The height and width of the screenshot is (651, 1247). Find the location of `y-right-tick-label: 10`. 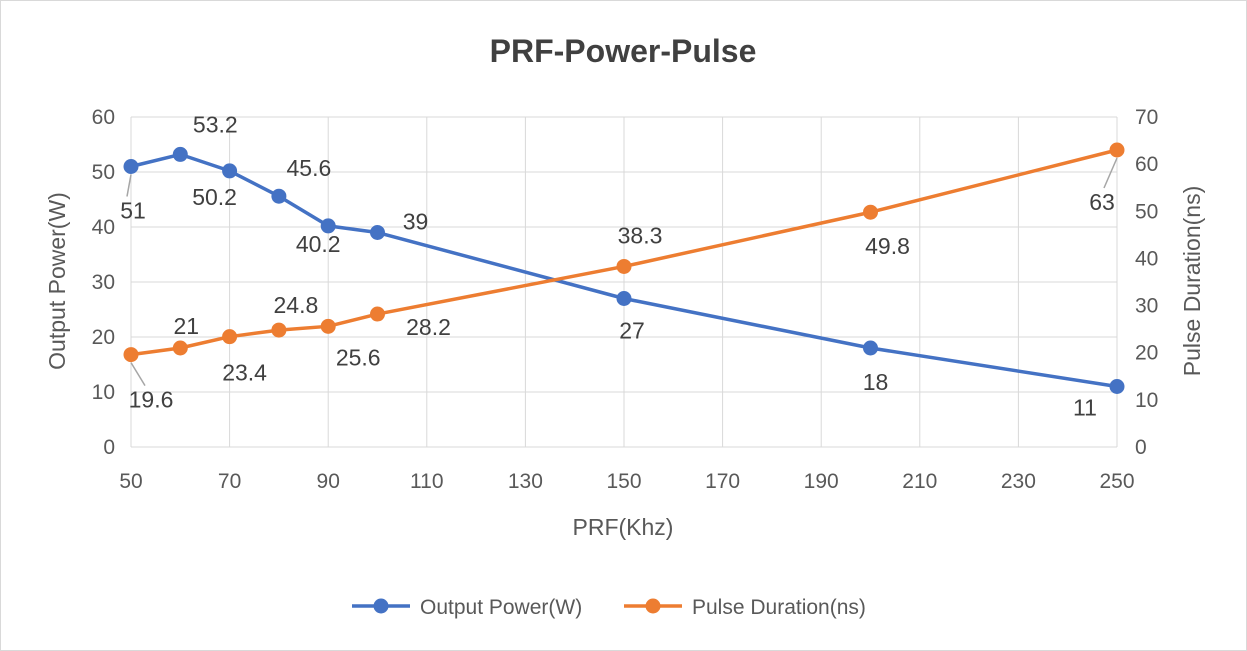

y-right-tick-label: 10 is located at coordinates (1146, 400).